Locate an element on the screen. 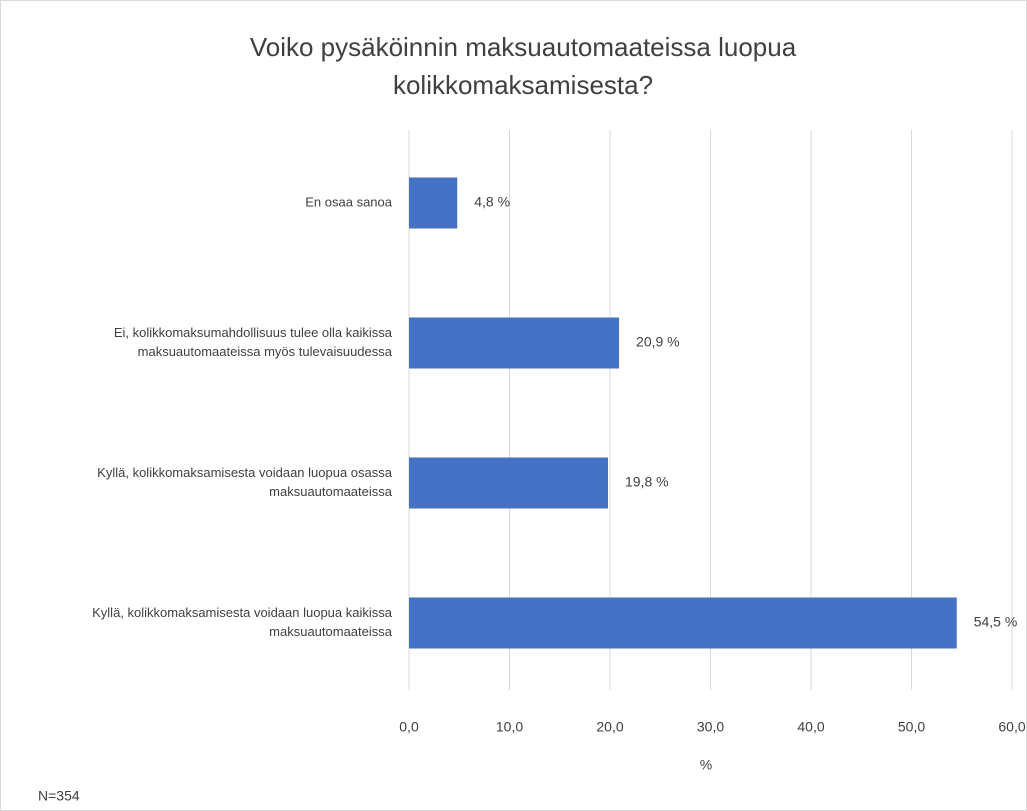  note: N=354 is located at coordinates (59, 796).